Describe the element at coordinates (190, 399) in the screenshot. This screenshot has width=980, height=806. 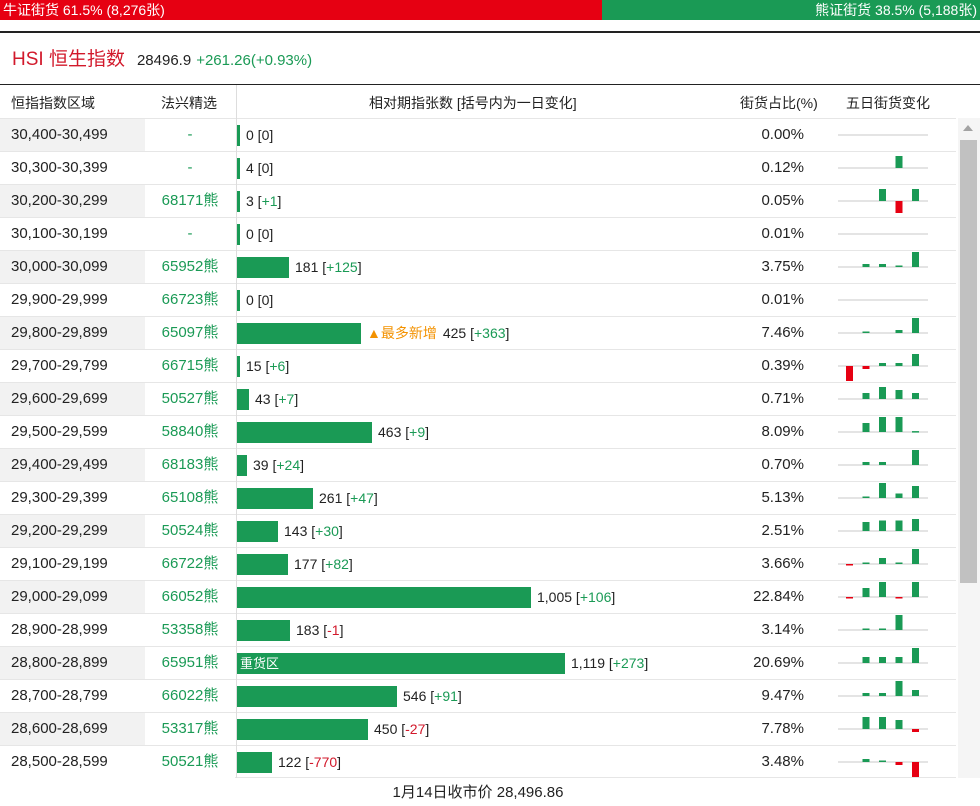
I see `warrant-pick-link: 50527熊` at that location.